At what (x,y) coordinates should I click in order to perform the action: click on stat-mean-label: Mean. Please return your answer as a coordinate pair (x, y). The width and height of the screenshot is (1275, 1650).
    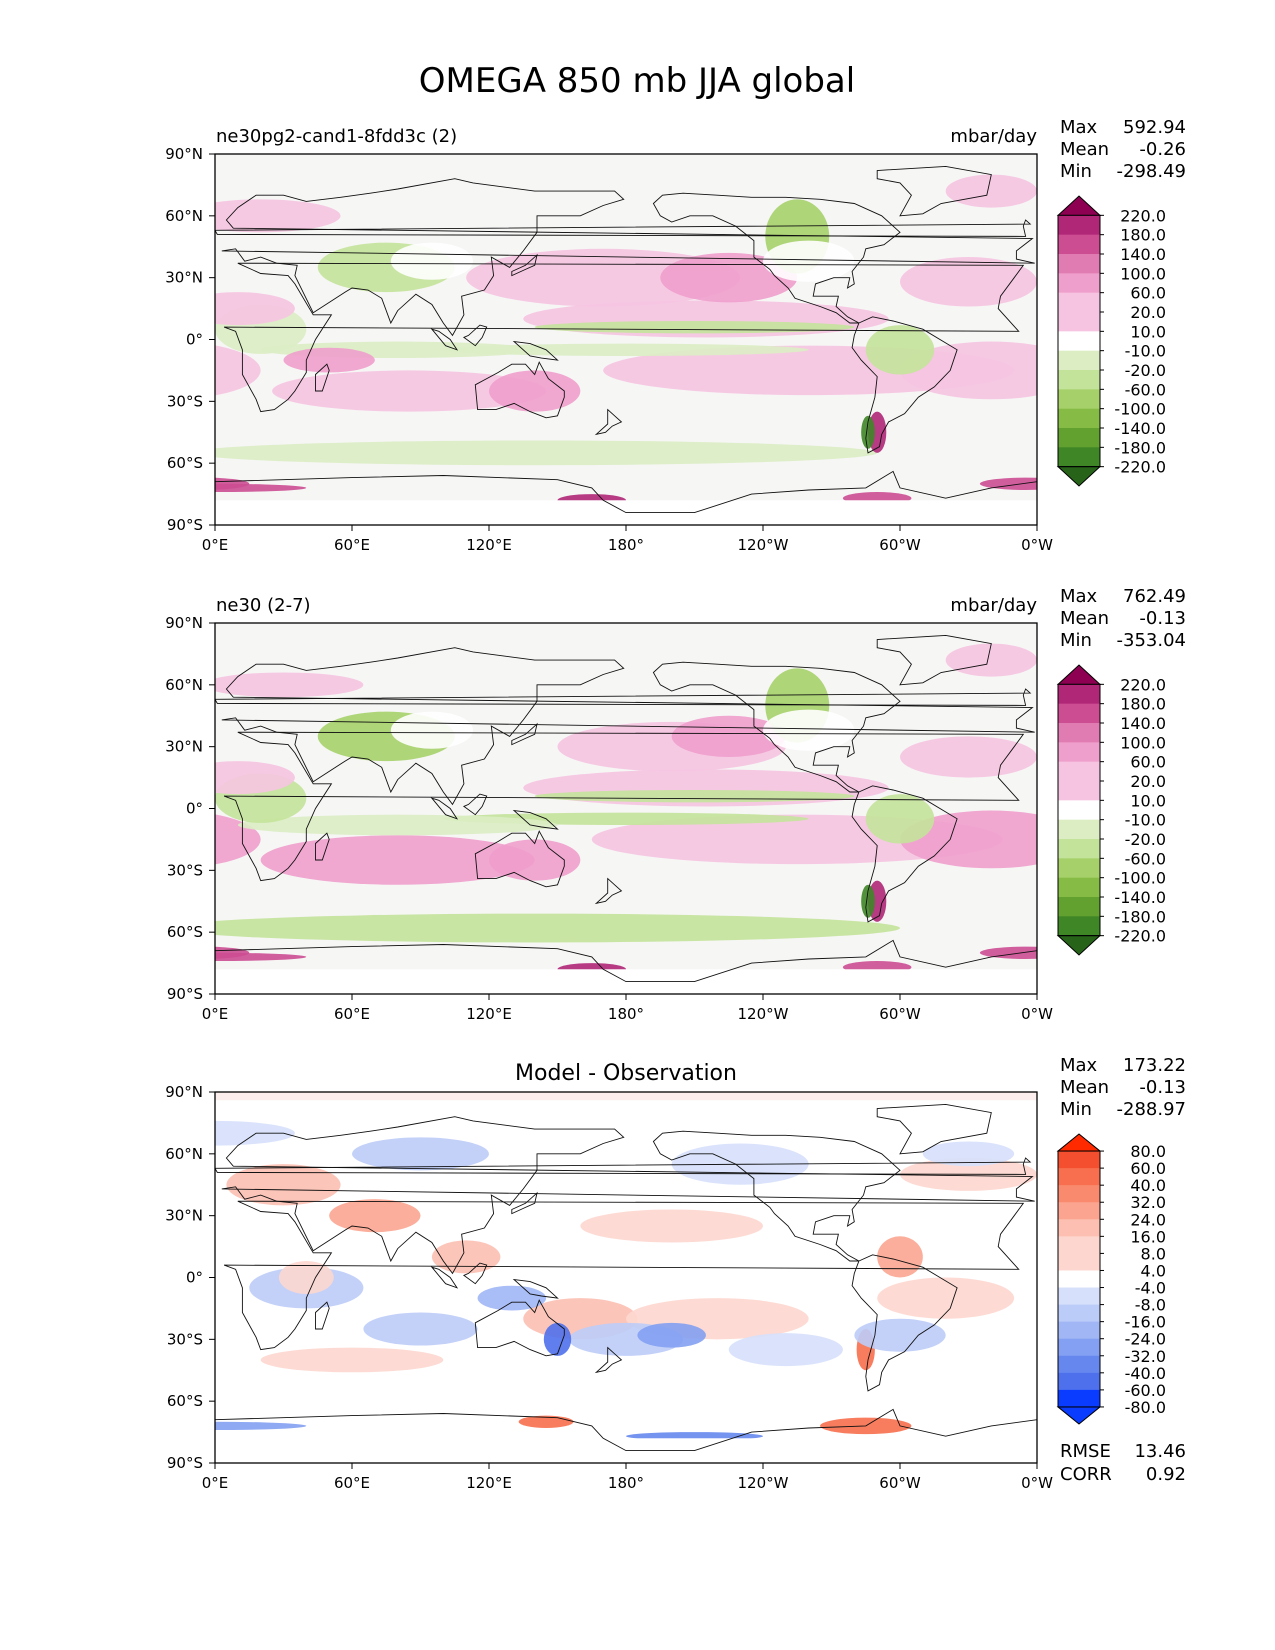
    Looking at the image, I should click on (1084, 618).